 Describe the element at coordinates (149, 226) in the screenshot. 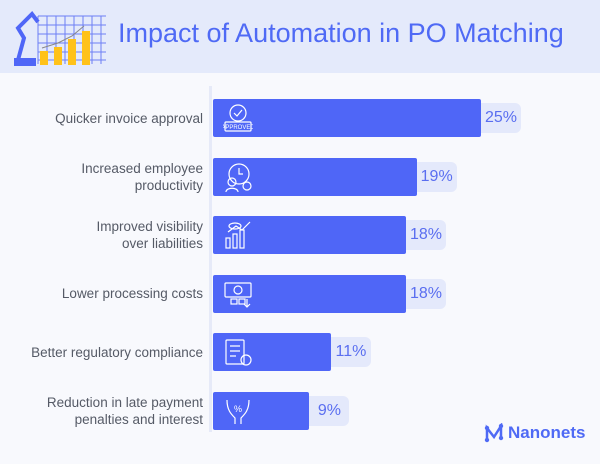

I see `category-label-line: Improved visibility` at that location.